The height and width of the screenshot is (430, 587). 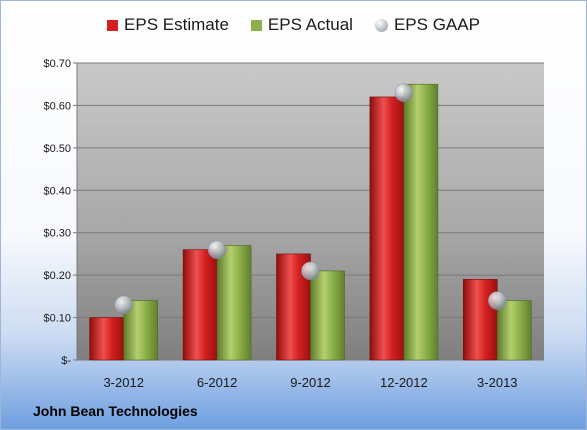 I want to click on y-tick-label: $0.10, so click(x=57, y=319).